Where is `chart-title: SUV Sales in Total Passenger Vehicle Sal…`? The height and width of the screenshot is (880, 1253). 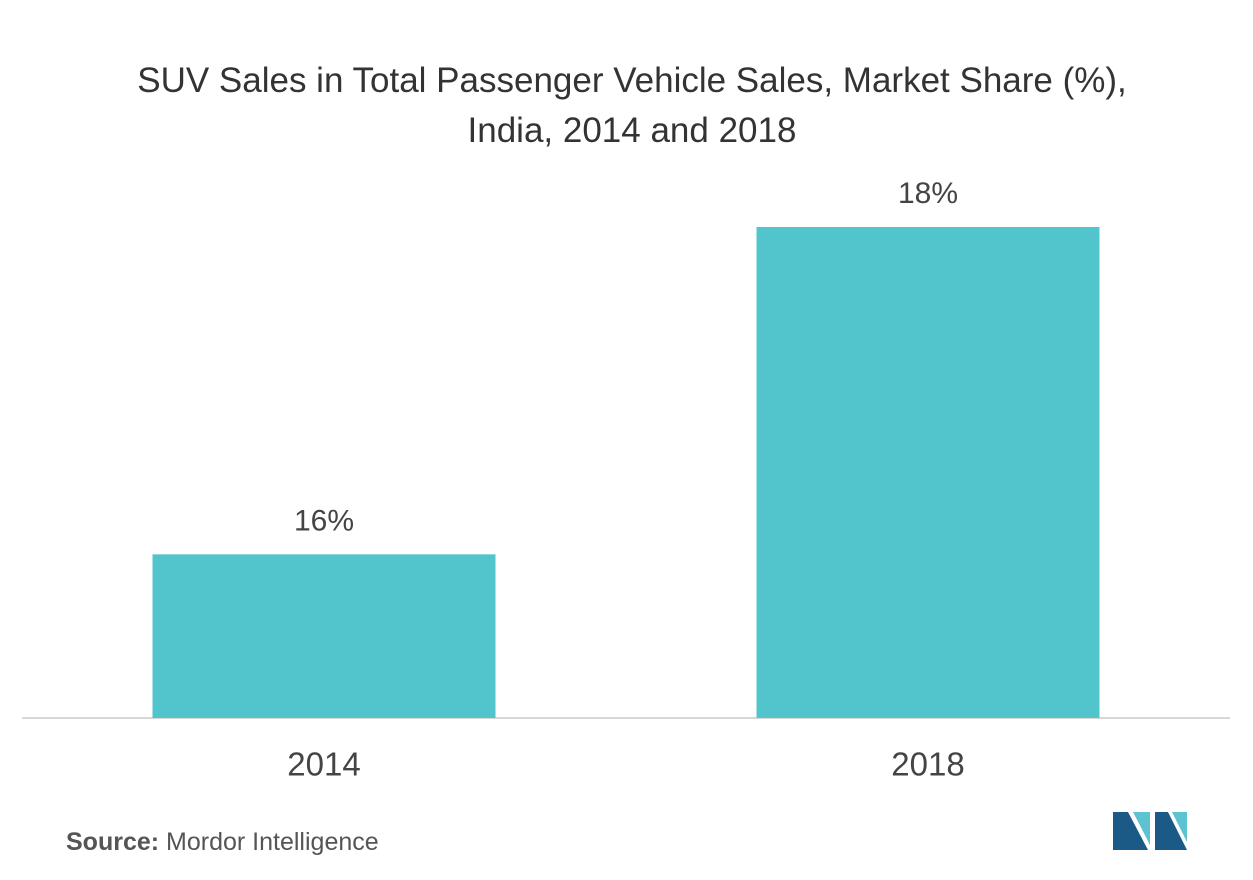
chart-title: SUV Sales in Total Passenger Vehicle Sal… is located at coordinates (632, 105).